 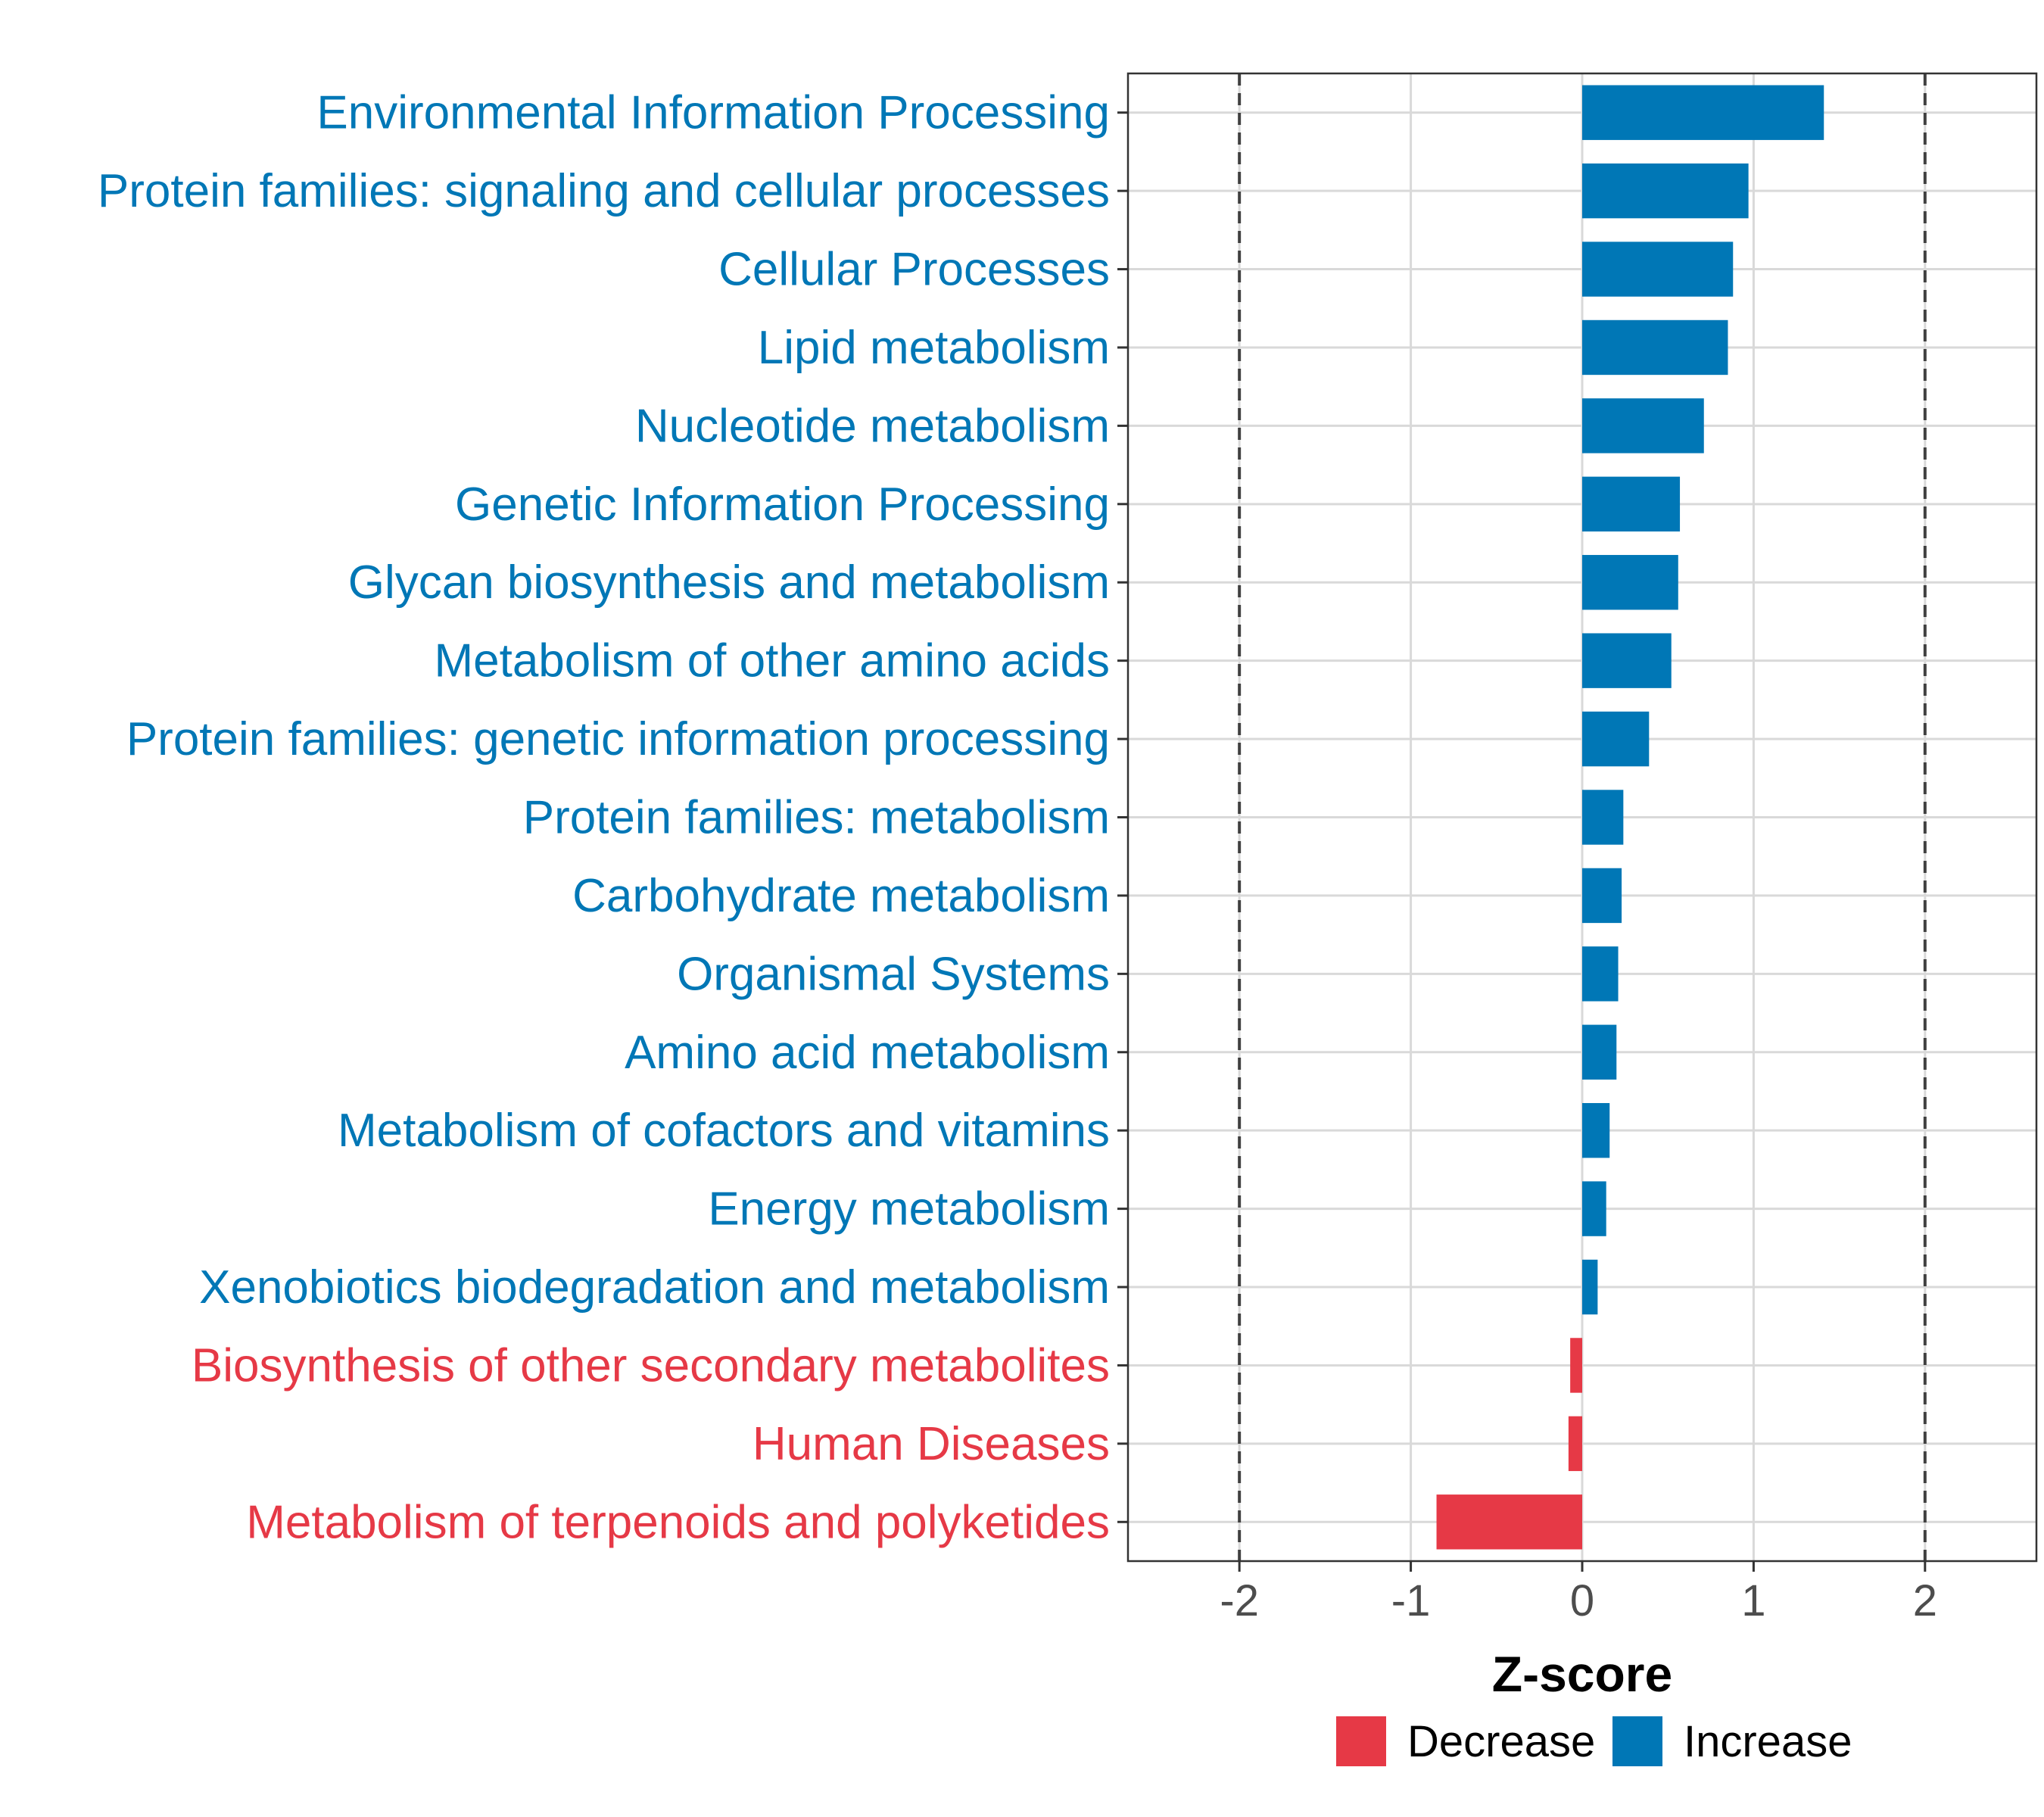 I want to click on category-label: Amino acid metabolism, so click(x=867, y=1053).